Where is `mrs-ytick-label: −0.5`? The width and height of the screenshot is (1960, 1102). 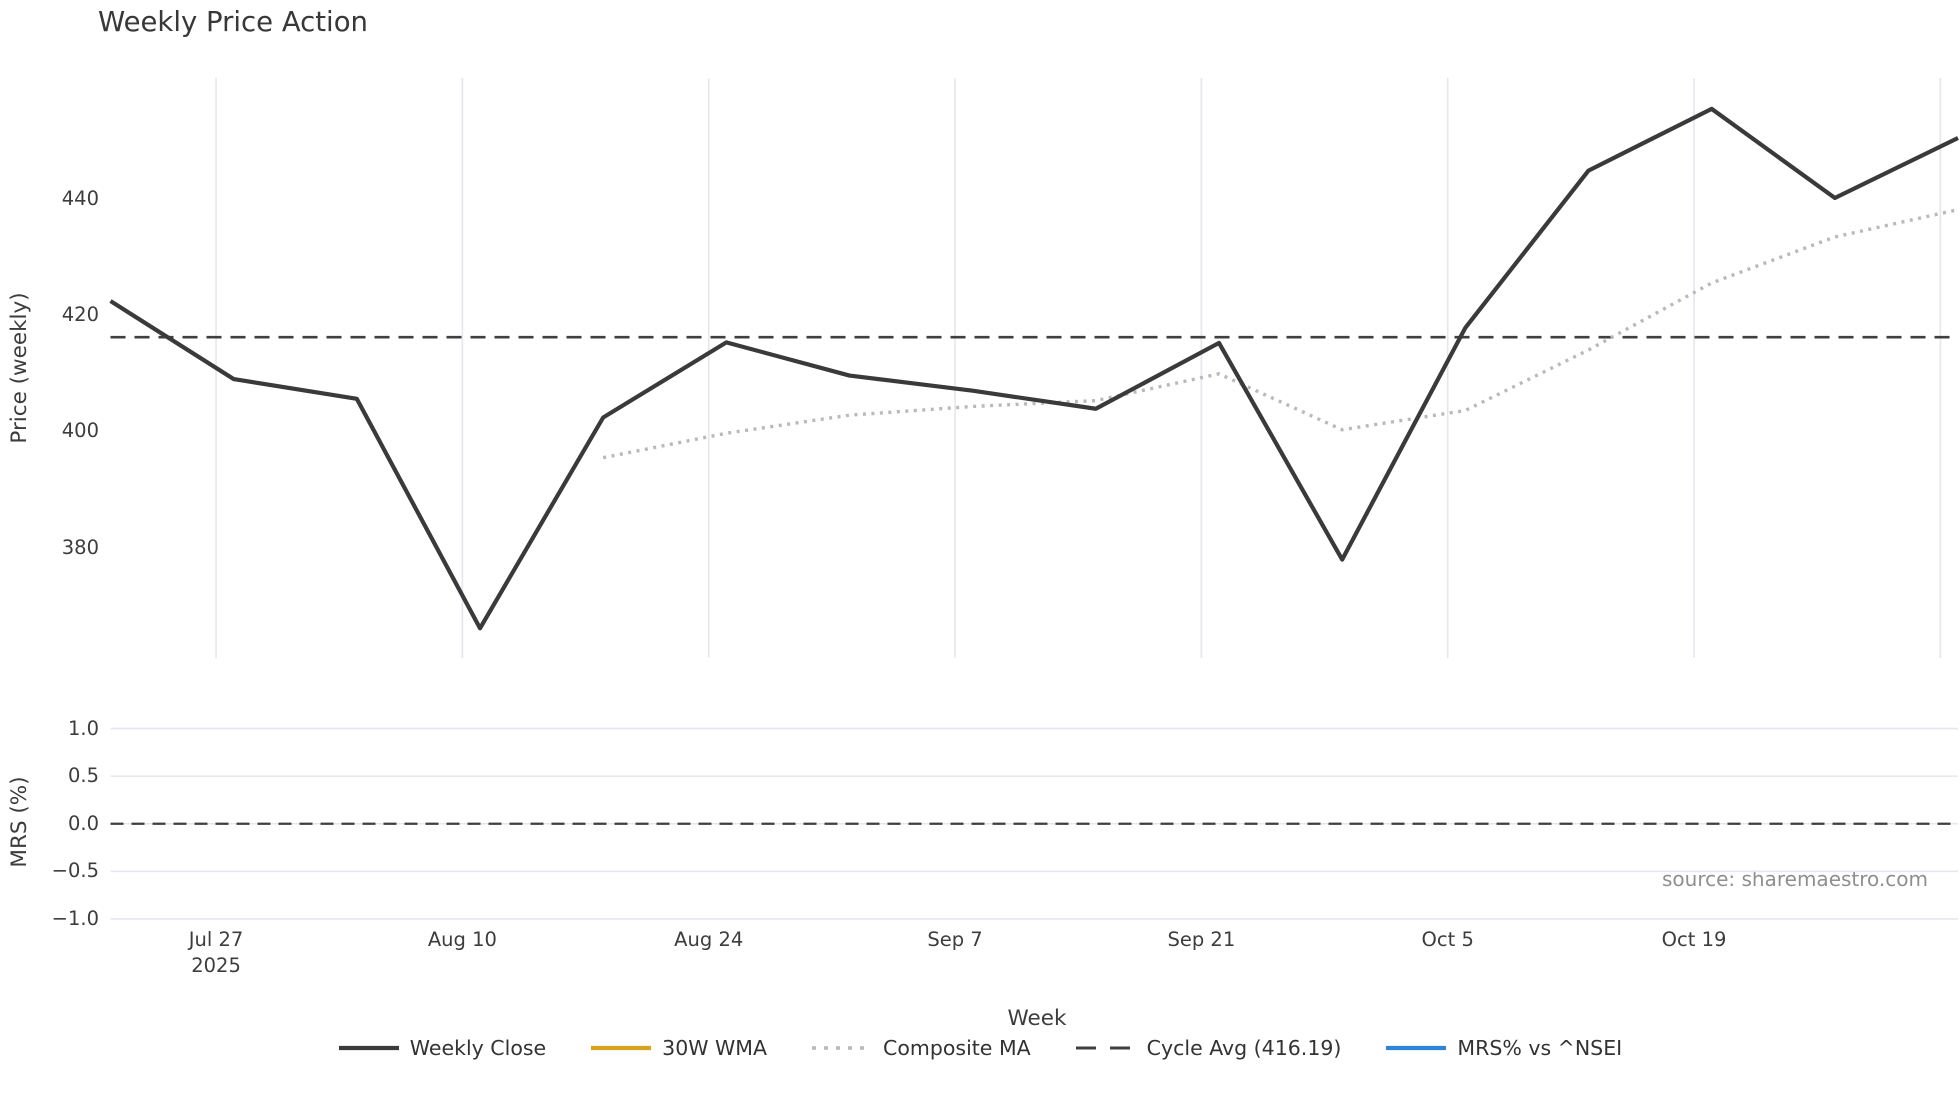
mrs-ytick-label: −0.5 is located at coordinates (75, 871).